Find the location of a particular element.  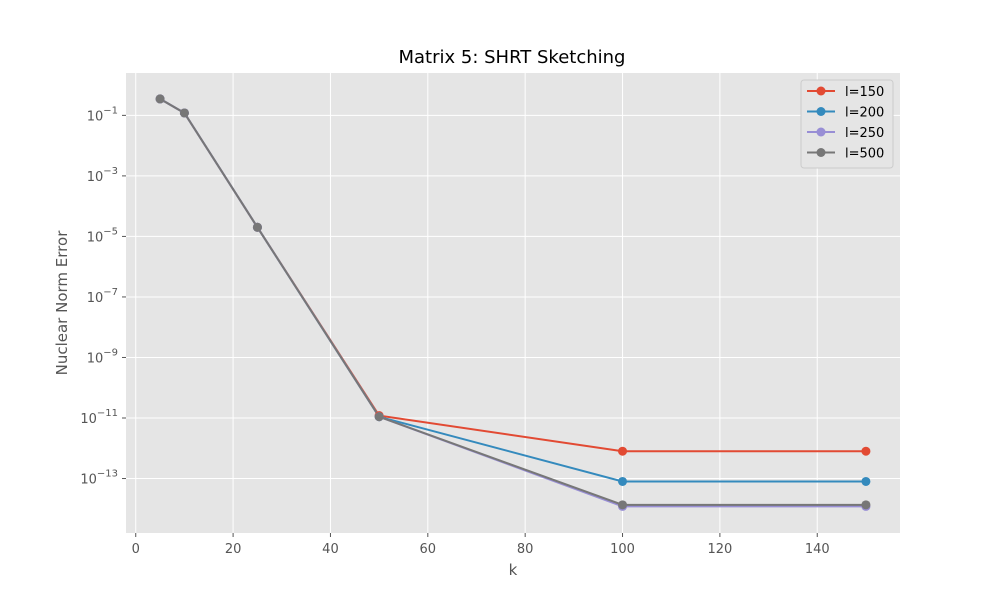

x-axis-label: k is located at coordinates (513, 570).